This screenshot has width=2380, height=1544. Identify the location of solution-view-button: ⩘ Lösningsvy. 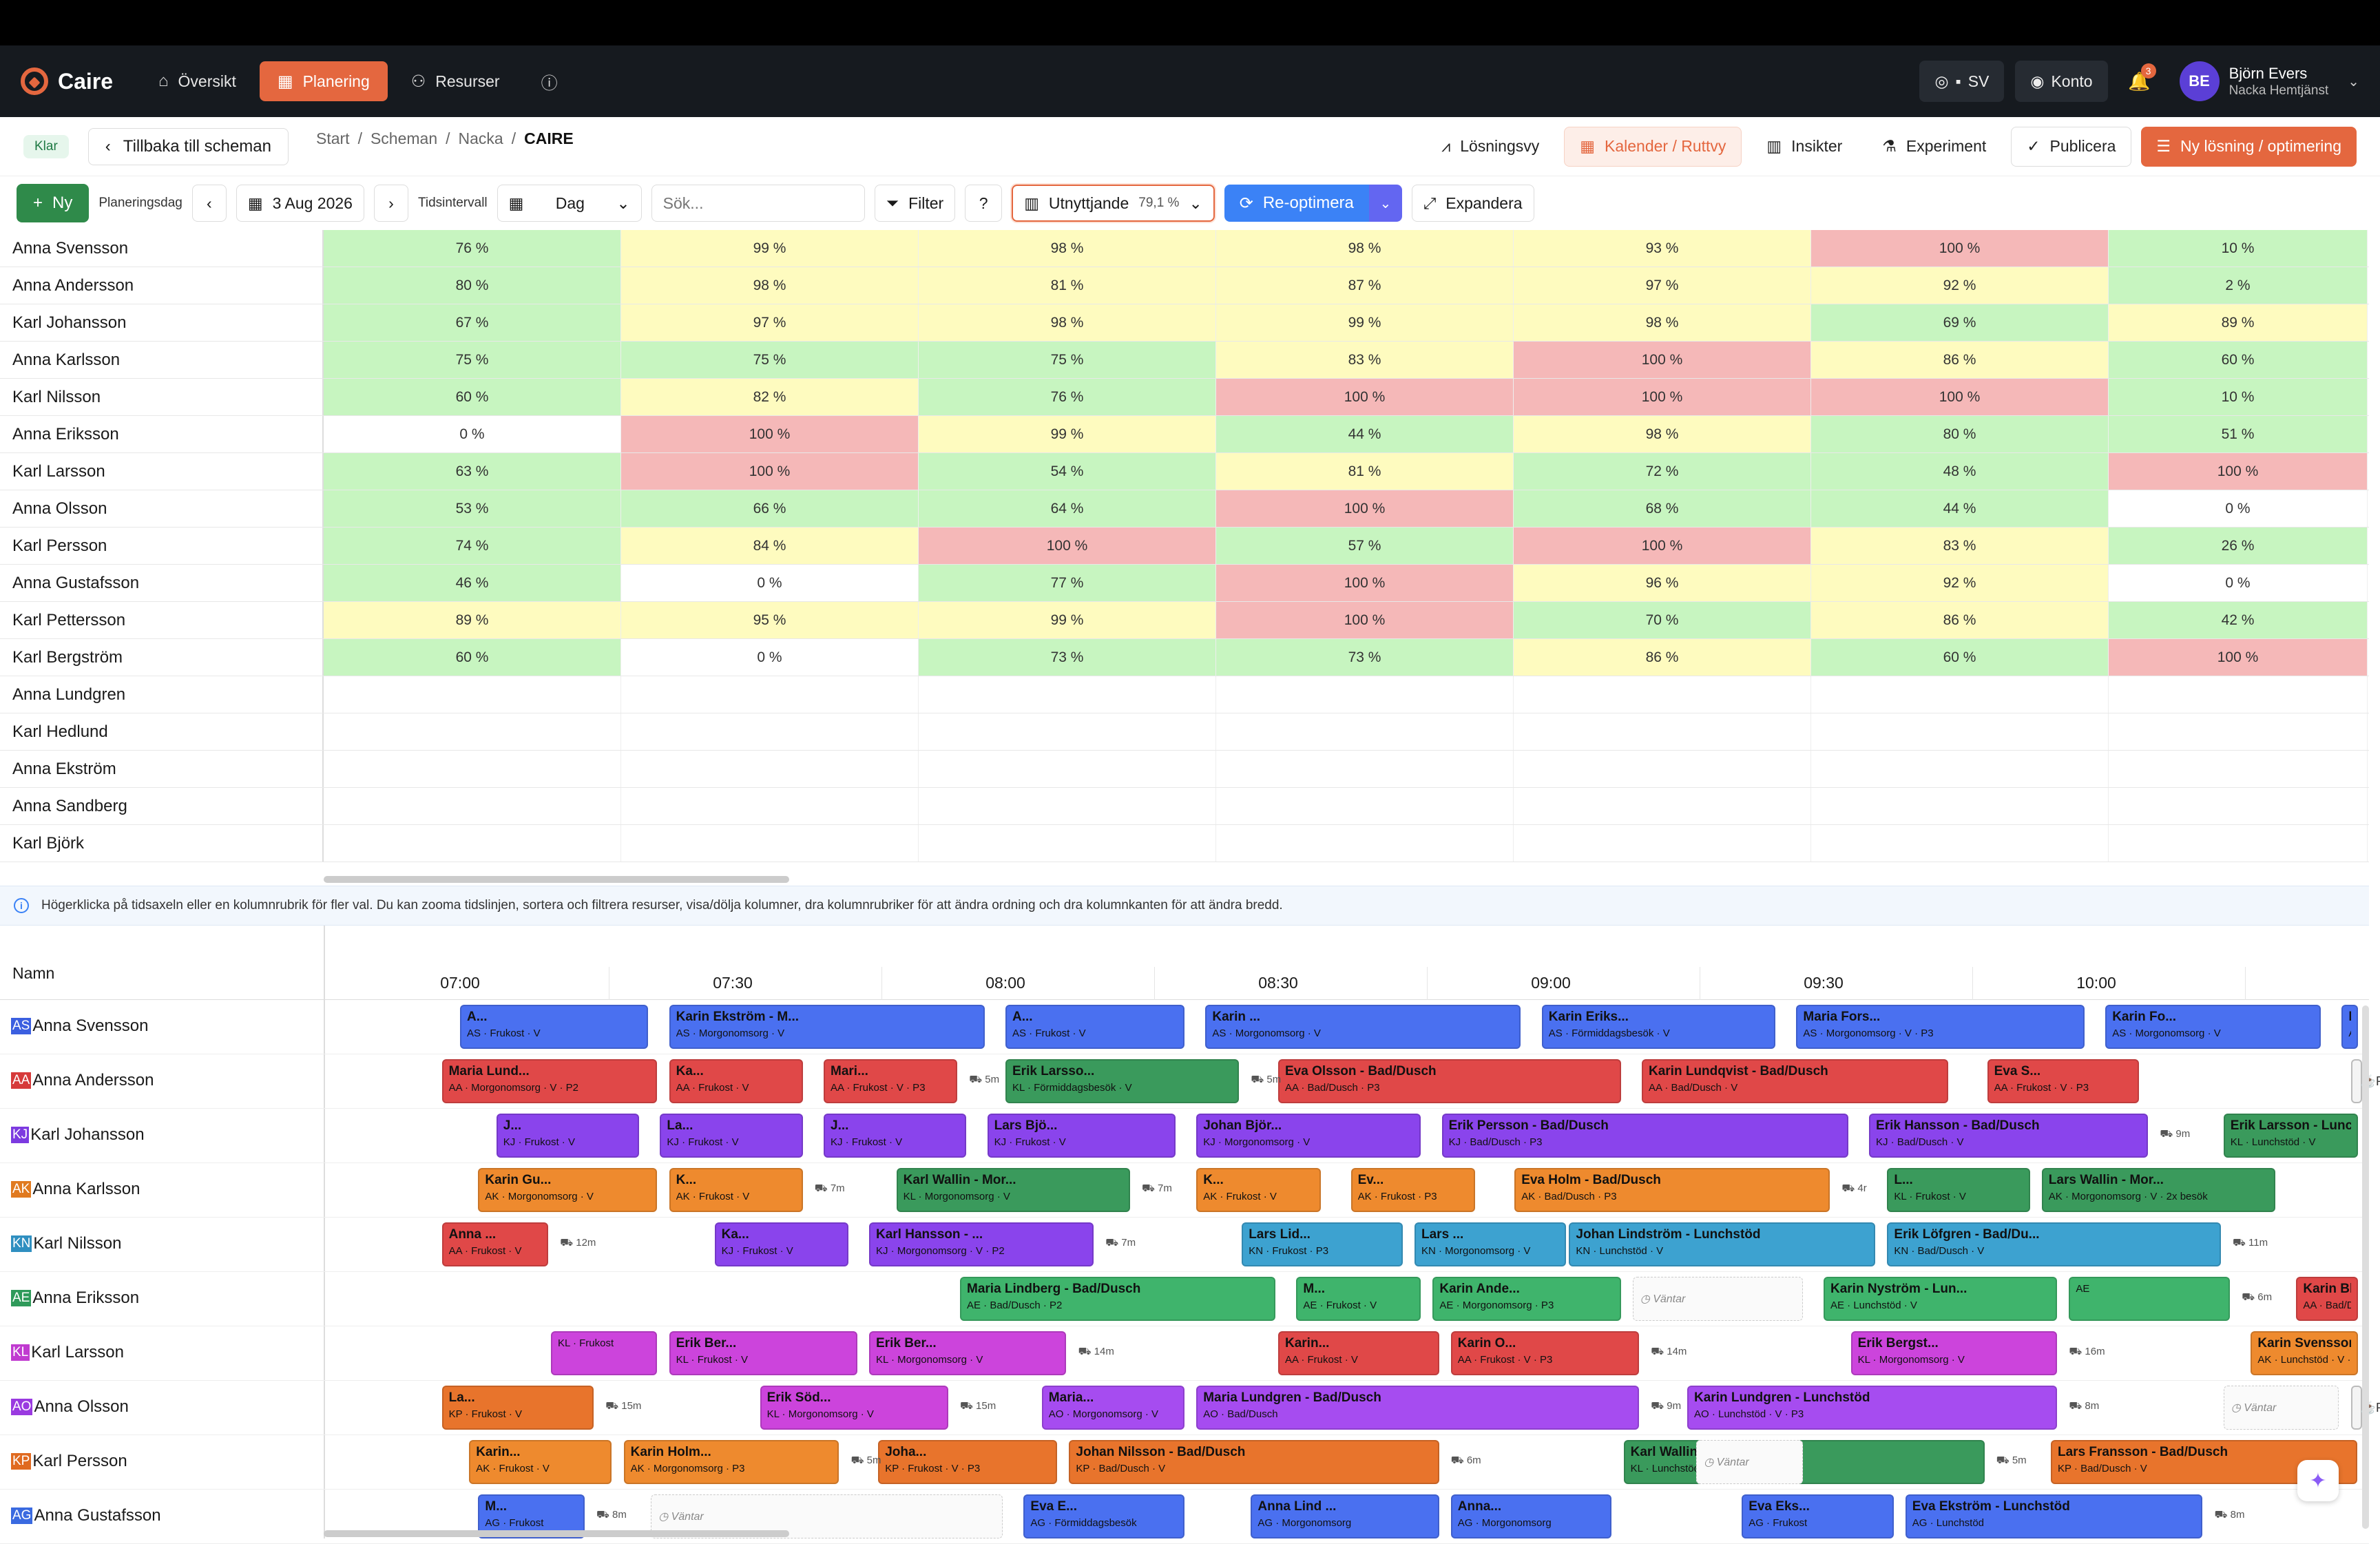
(1490, 147).